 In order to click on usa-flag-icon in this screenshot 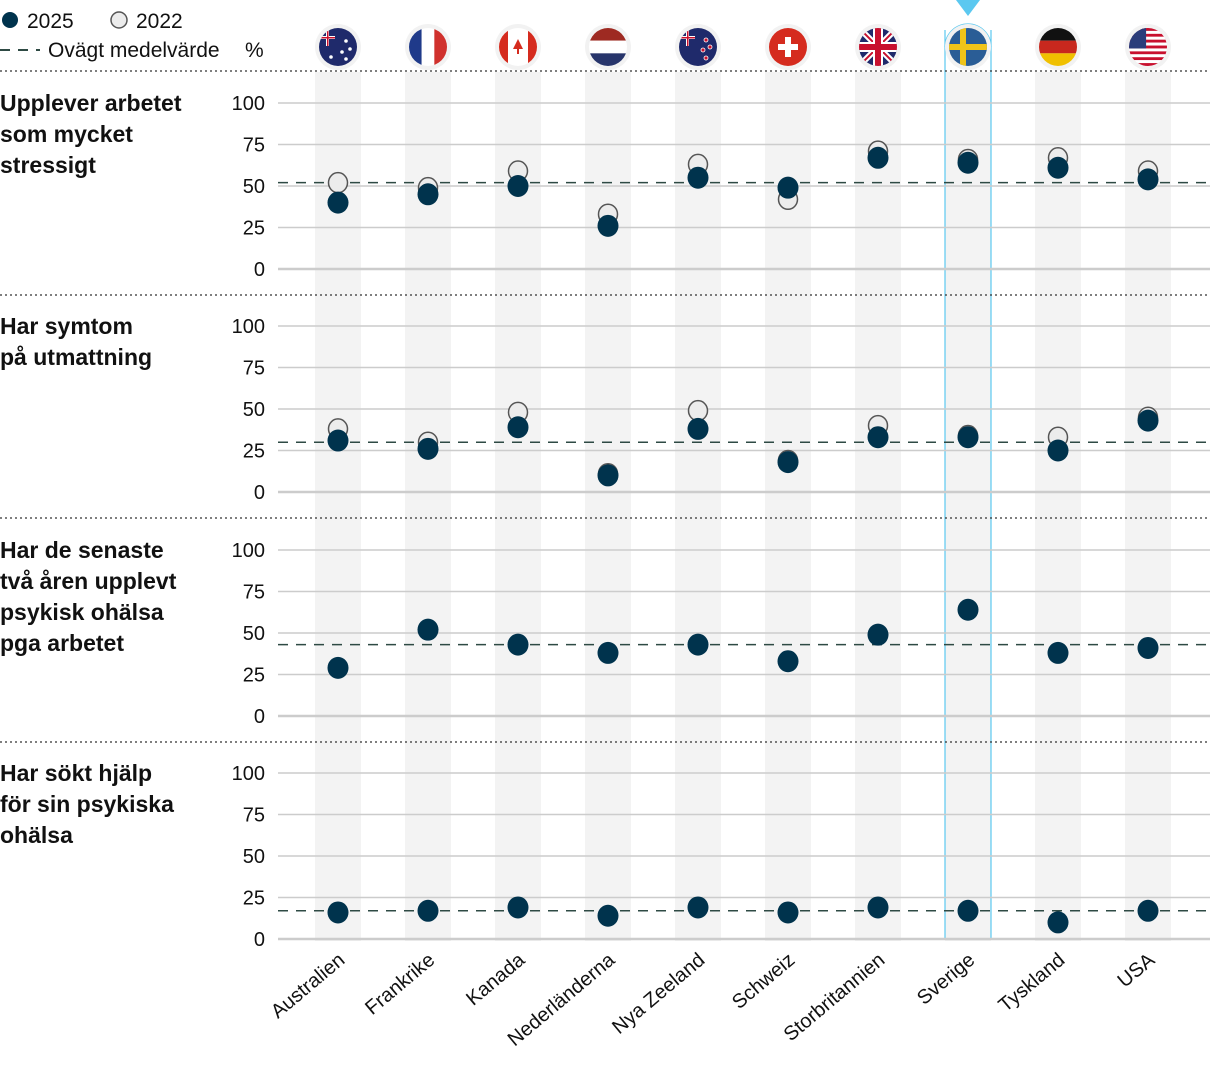, I will do `click(1148, 47)`.